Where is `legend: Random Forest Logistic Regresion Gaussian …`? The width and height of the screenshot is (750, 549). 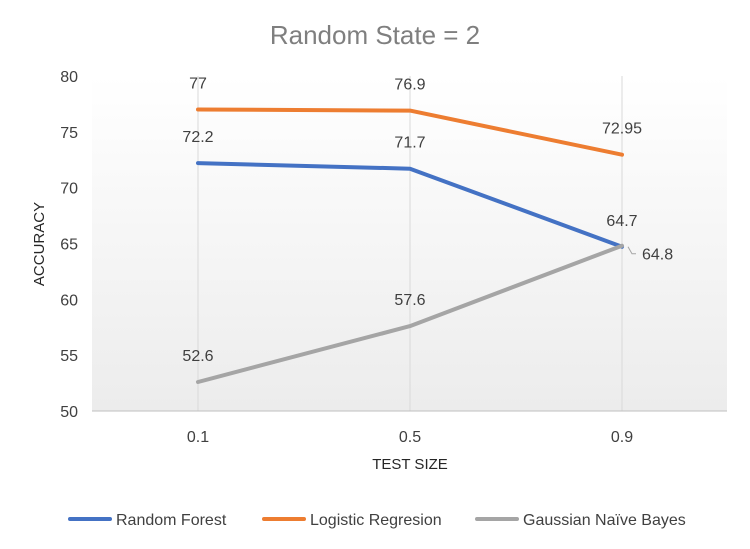 legend: Random Forest Logistic Regresion Gaussian … is located at coordinates (377, 520).